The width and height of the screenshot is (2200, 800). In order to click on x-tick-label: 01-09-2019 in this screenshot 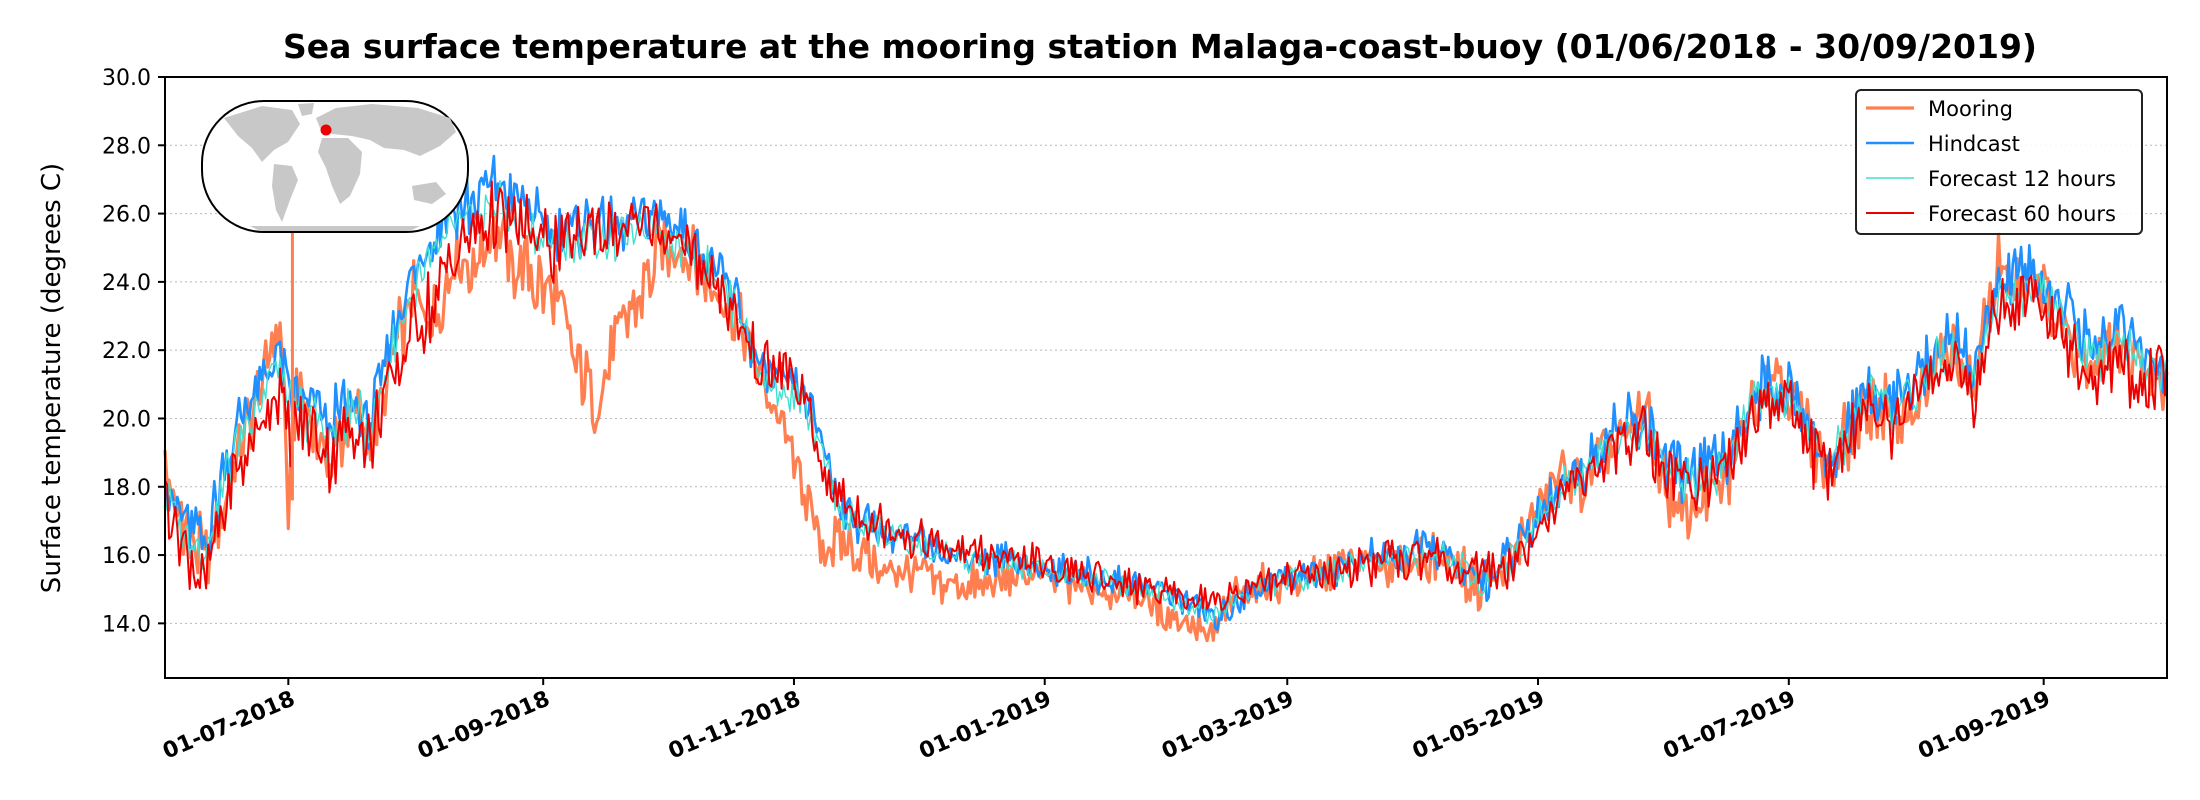, I will do `click(1984, 726)`.